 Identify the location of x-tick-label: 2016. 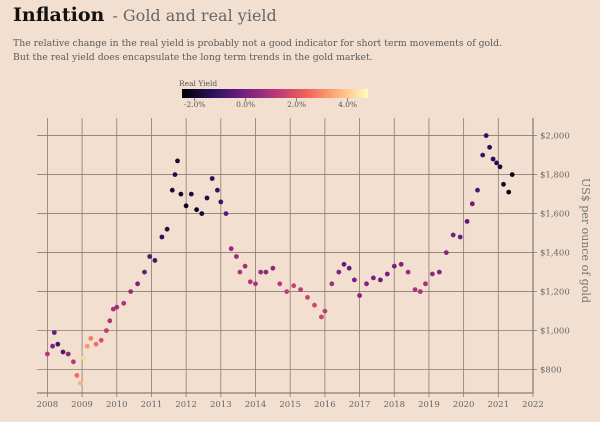
(325, 405).